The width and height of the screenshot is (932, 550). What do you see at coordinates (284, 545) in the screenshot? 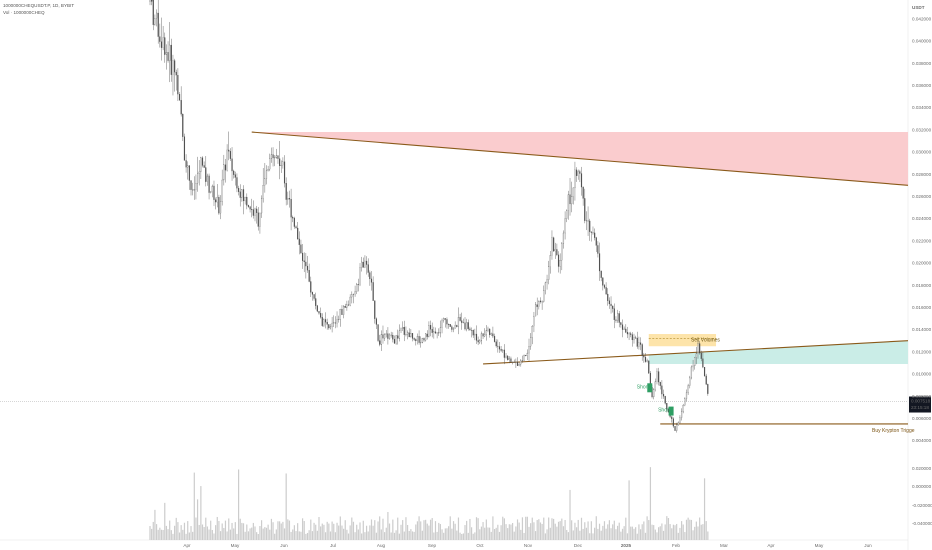
I see `x-tick-label: Jun` at bounding box center [284, 545].